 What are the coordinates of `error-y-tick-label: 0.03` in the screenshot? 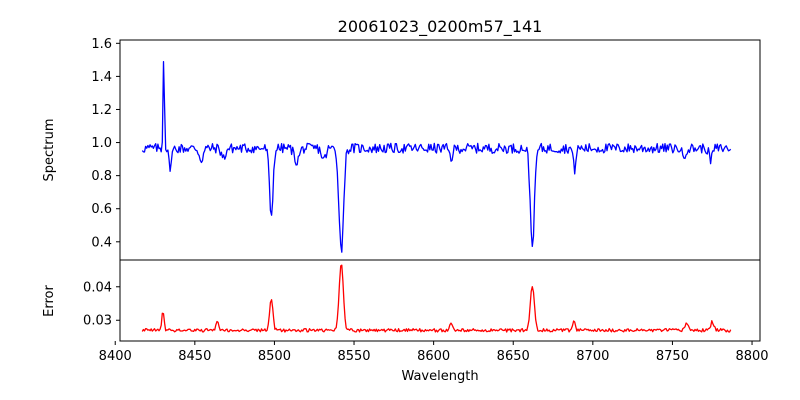 It's located at (97, 321).